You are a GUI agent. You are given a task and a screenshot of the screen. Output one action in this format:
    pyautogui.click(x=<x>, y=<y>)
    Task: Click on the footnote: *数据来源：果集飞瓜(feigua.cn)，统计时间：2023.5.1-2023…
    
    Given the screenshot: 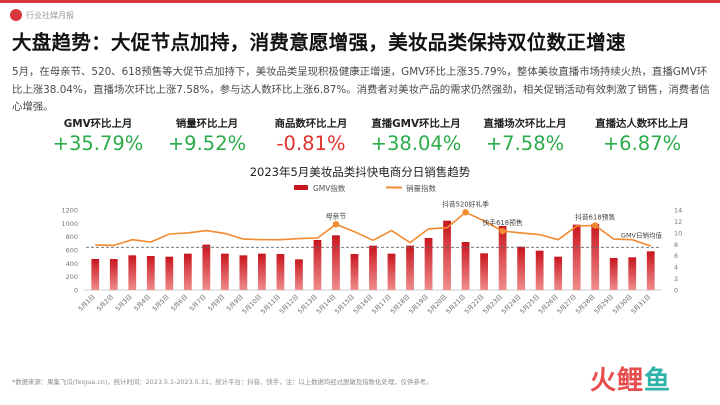 What is the action you would take?
    pyautogui.click(x=222, y=382)
    